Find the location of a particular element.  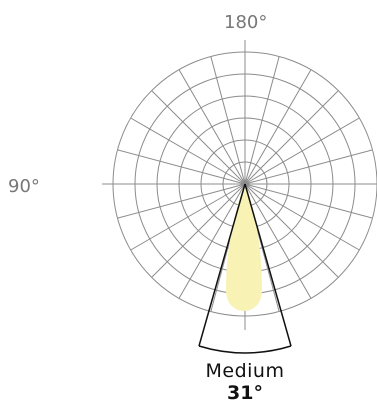

beam-angle-right-line is located at coordinates (268, 265).